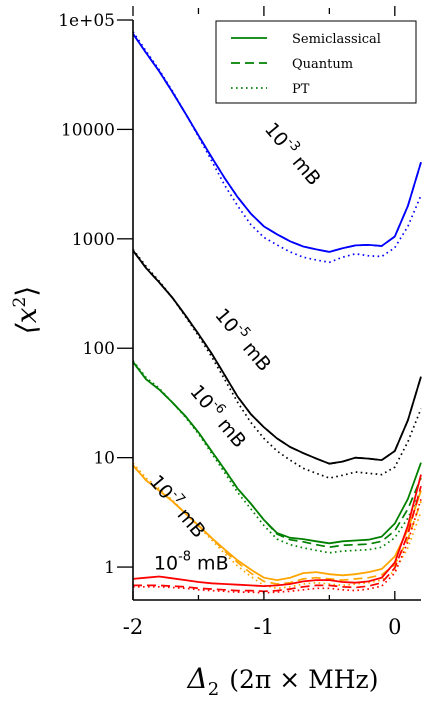 The height and width of the screenshot is (714, 423). I want to click on curve-label-text: 10-6mB, so click(218, 415).